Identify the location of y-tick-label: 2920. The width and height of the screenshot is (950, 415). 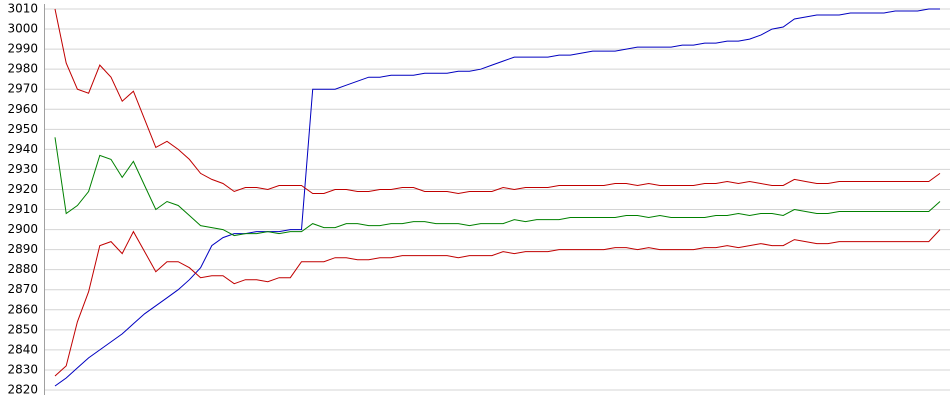
(22, 189).